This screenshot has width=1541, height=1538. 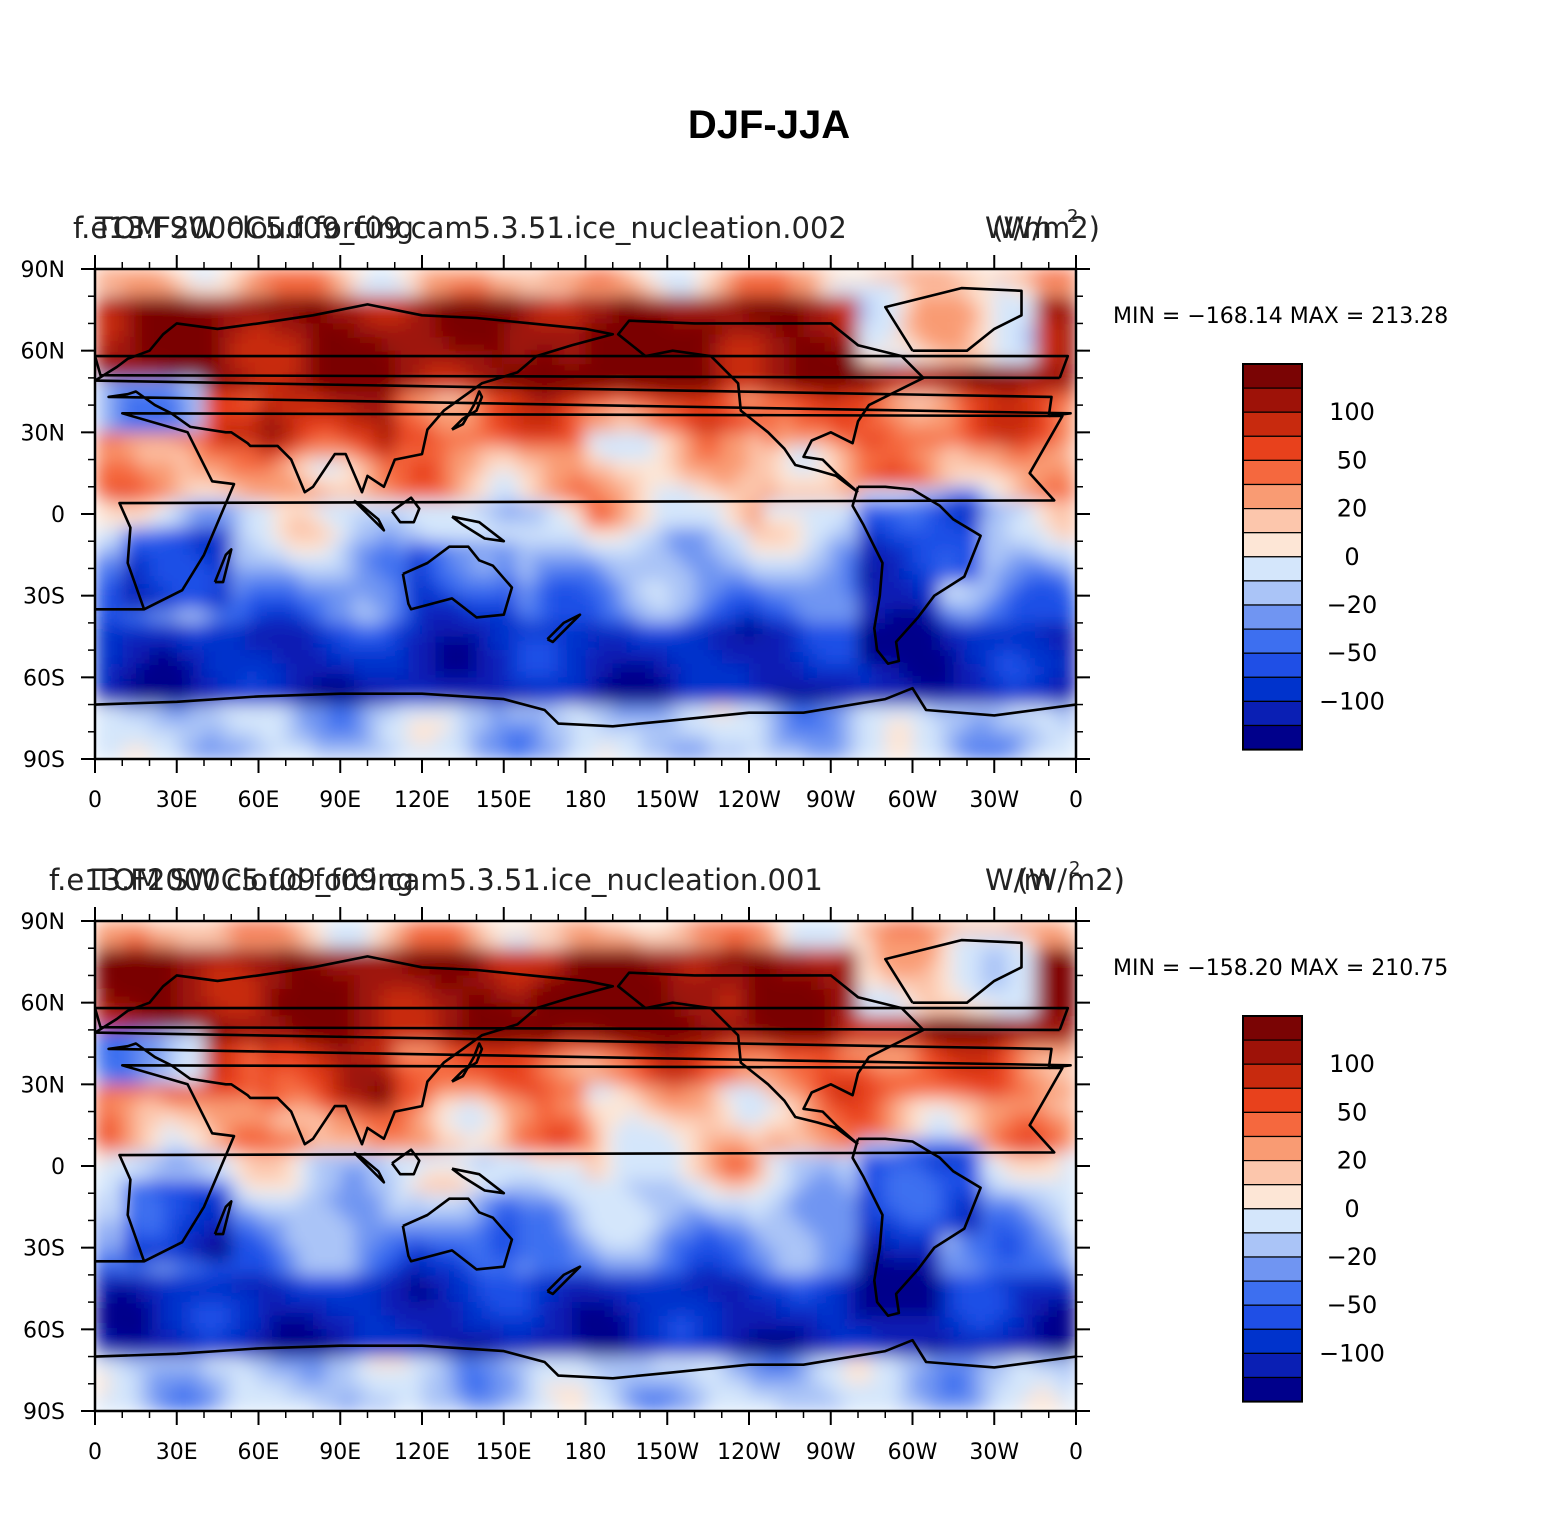 I want to click on coastline, so click(x=585, y=707).